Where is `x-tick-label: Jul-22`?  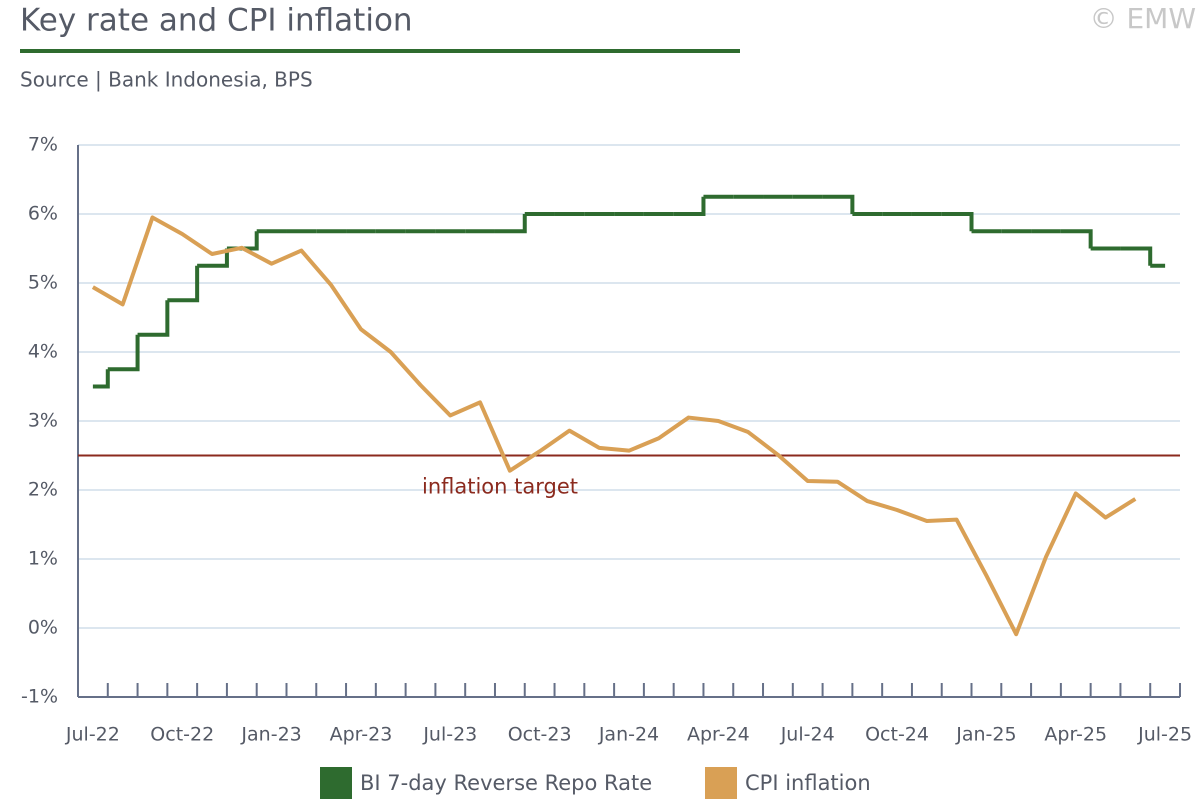
x-tick-label: Jul-22 is located at coordinates (92, 735).